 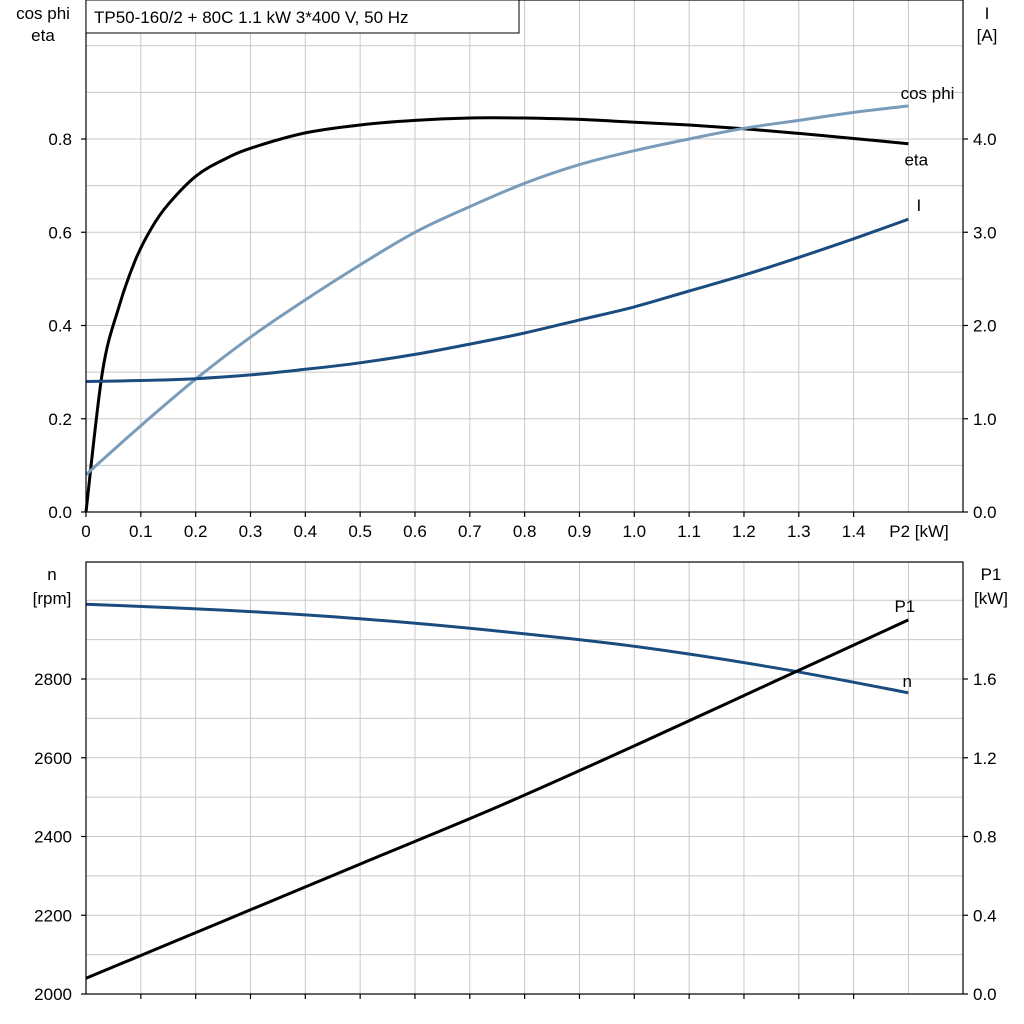 I want to click on x-tick-label: 0.1, so click(x=141, y=531).